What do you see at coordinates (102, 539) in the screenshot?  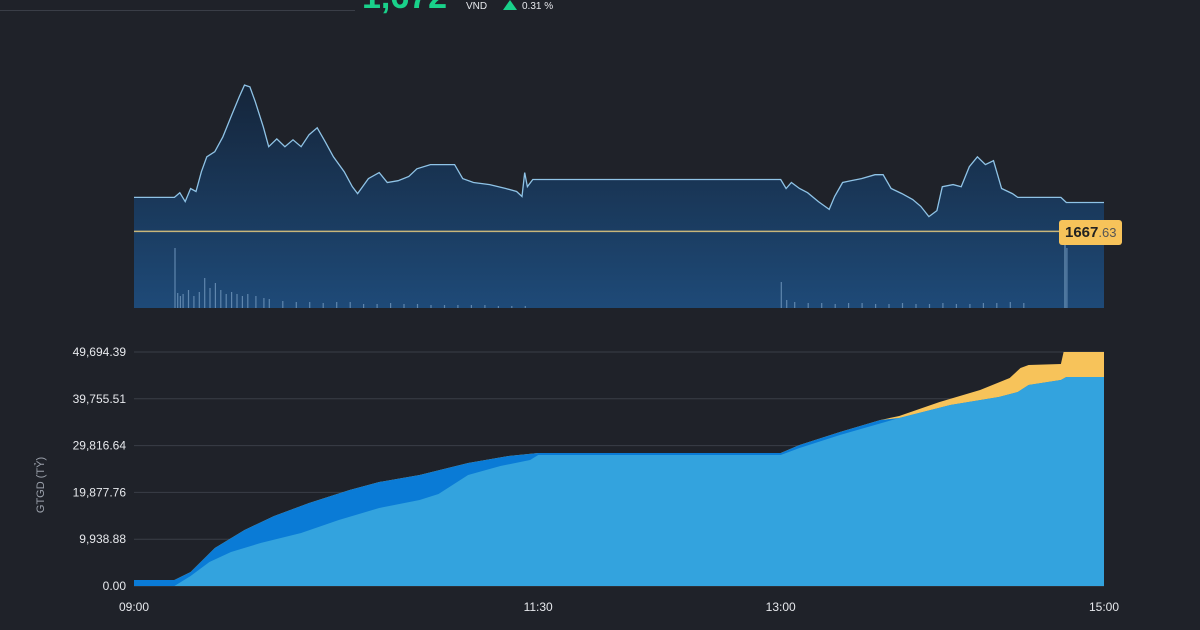 I see `y-tick-label: 9,938.88` at bounding box center [102, 539].